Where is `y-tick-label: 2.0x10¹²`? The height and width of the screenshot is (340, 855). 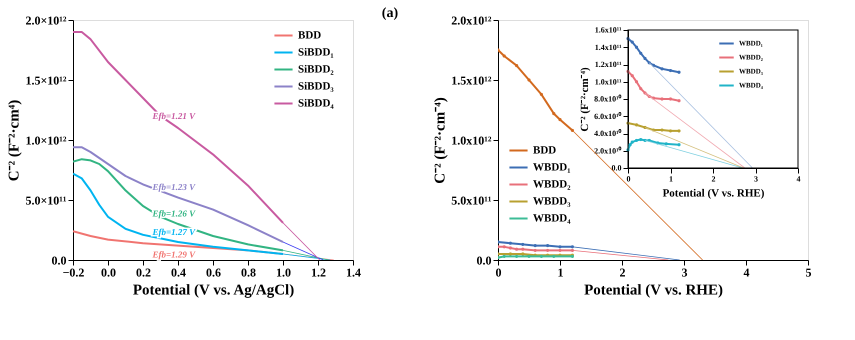 y-tick-label: 2.0x10¹² is located at coordinates (471, 21).